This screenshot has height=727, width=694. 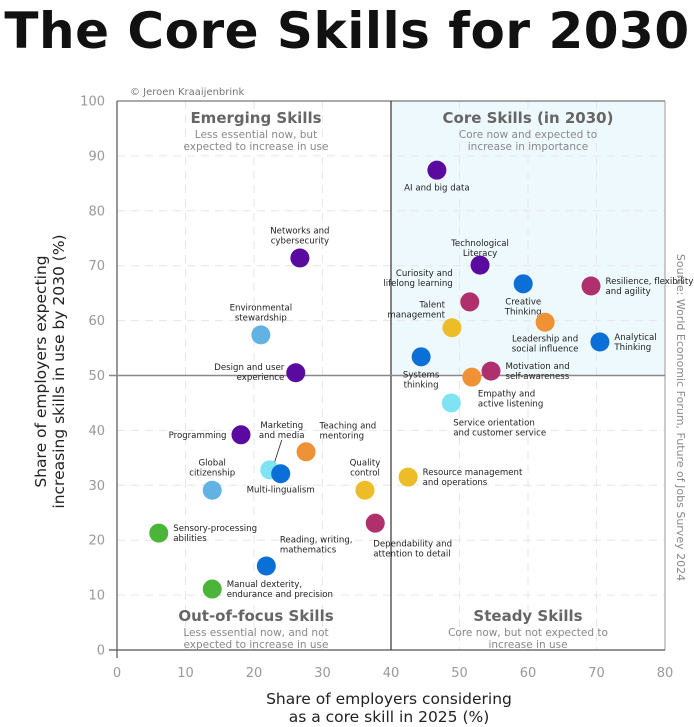 What do you see at coordinates (416, 311) in the screenshot?
I see `point-label-talent-management: Talent management` at bounding box center [416, 311].